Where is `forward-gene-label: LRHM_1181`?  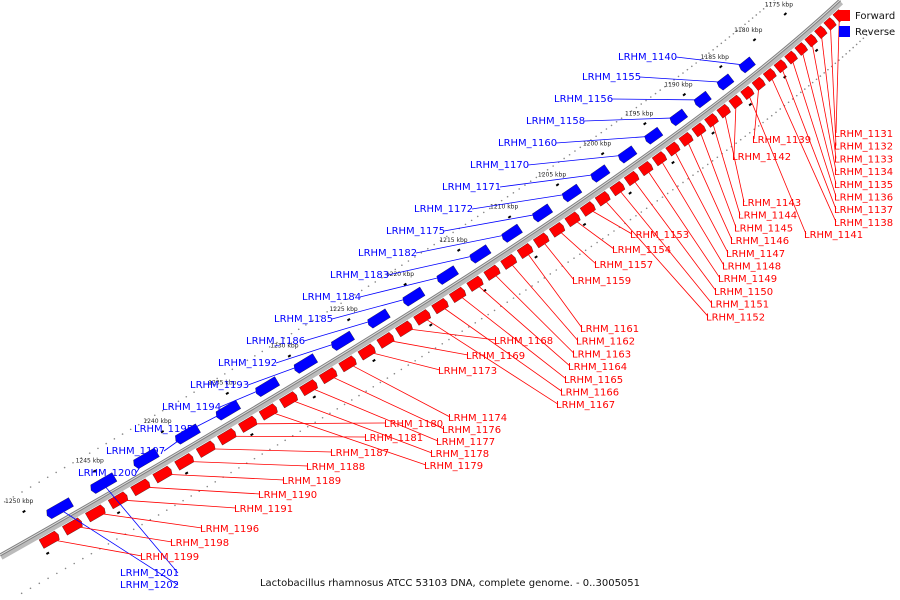
forward-gene-label: LRHM_1181 is located at coordinates (393, 438).